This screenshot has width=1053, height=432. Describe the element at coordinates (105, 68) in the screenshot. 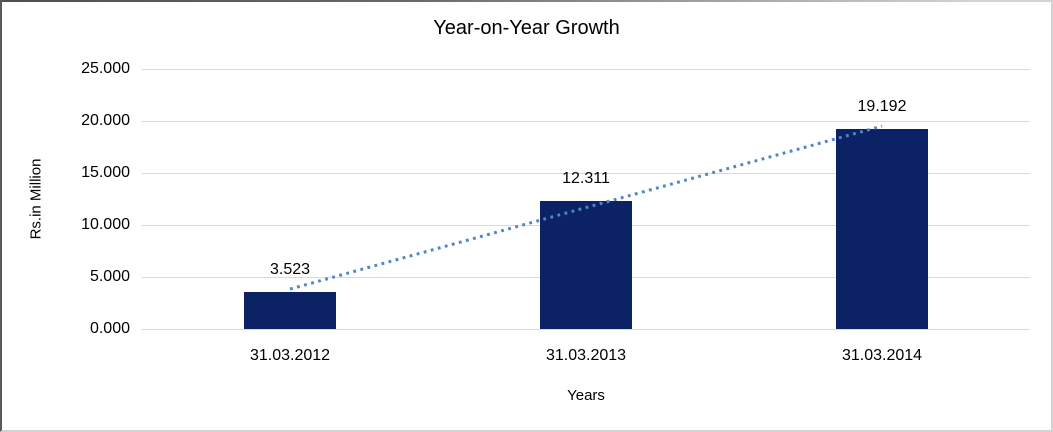

I see `y-tick-label: 25.000` at that location.